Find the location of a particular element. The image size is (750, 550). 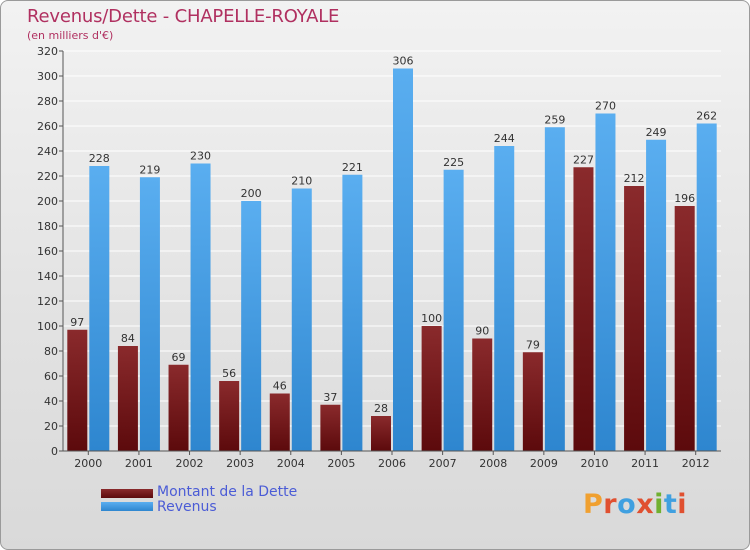

y-tick-label: 0 is located at coordinates (54, 451).